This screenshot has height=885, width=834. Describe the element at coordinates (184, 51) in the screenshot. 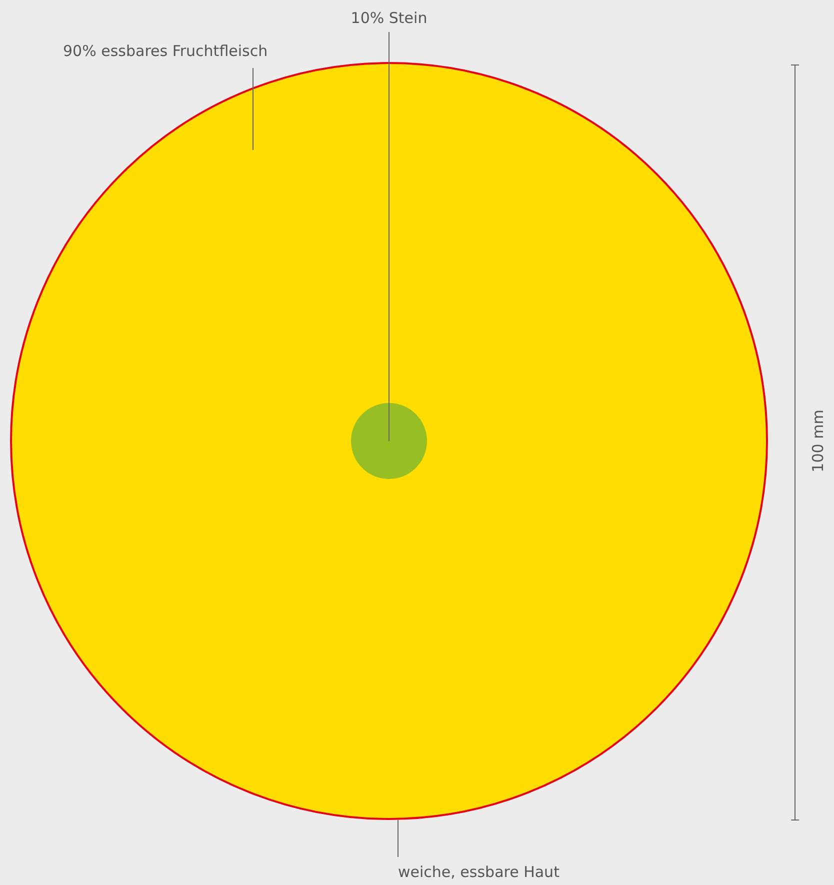

I see `category-label: essbares Fruchtfleisch` at that location.